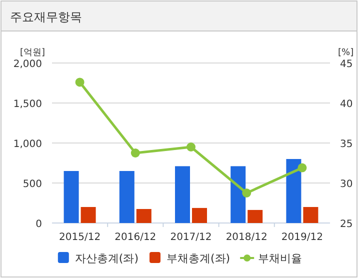  I want to click on y-tick-label: 2,000, so click(27, 64).